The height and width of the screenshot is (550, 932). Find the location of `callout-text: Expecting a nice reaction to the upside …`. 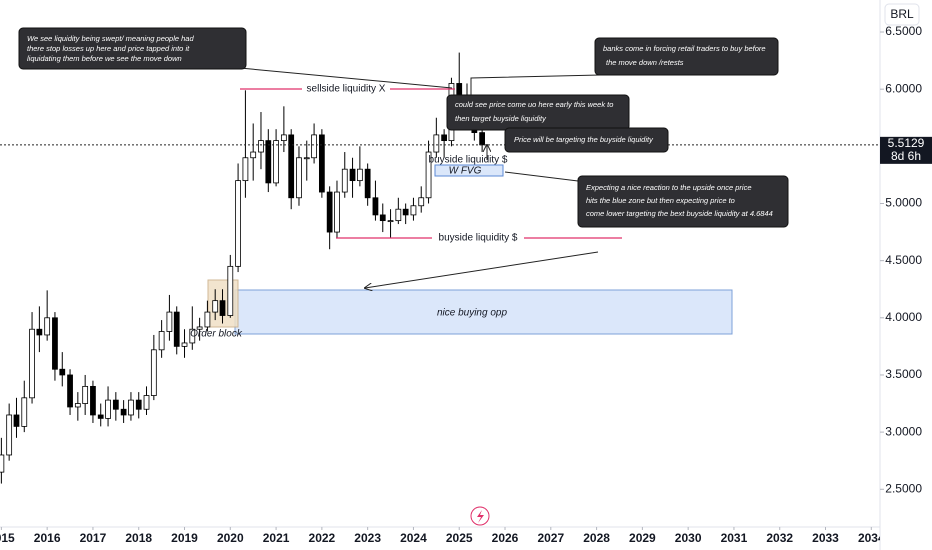

callout-text: Expecting a nice reaction to the upside … is located at coordinates (669, 187).